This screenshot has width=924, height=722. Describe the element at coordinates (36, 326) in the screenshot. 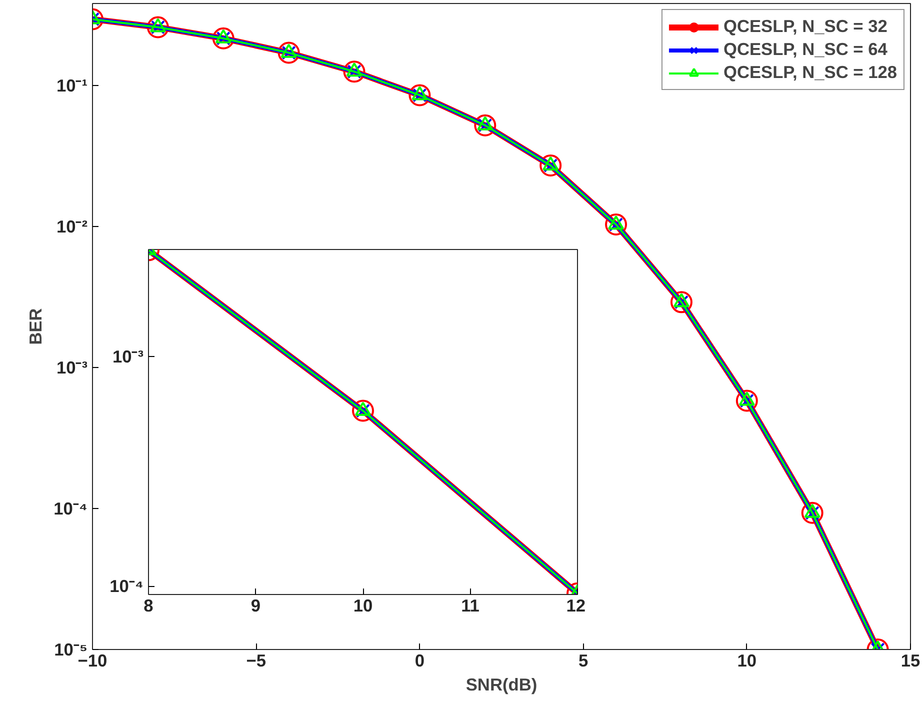

I see `y-axis-title: BER` at that location.